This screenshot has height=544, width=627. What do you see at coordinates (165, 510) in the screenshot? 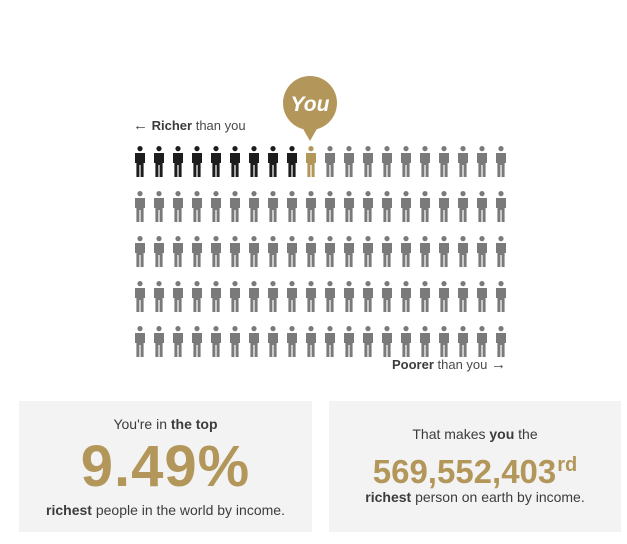
I see `top-percent-caption: richest people in the world by income.` at bounding box center [165, 510].